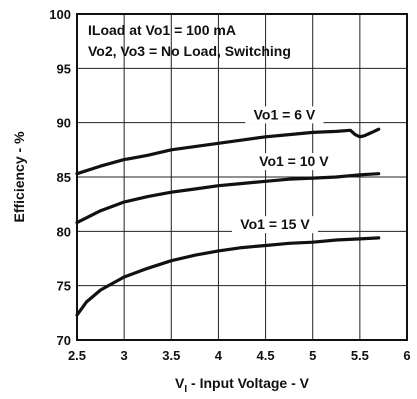 The image size is (417, 399). What do you see at coordinates (77, 355) in the screenshot?
I see `x-tick-label: 2.5` at bounding box center [77, 355].